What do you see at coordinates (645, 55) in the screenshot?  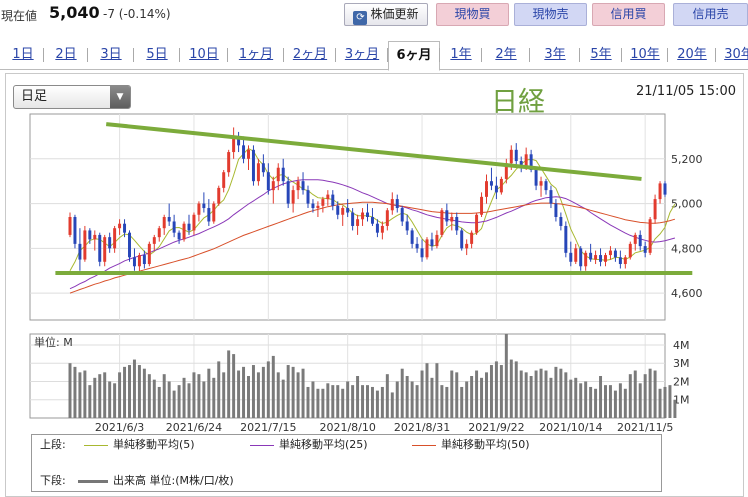 I see `tab-period-13: 10年` at bounding box center [645, 55].